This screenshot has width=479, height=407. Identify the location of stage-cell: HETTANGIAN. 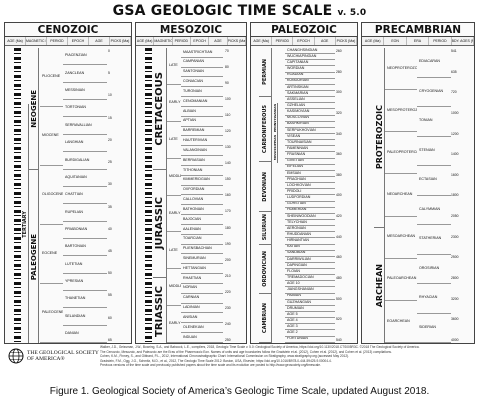
(202, 269).